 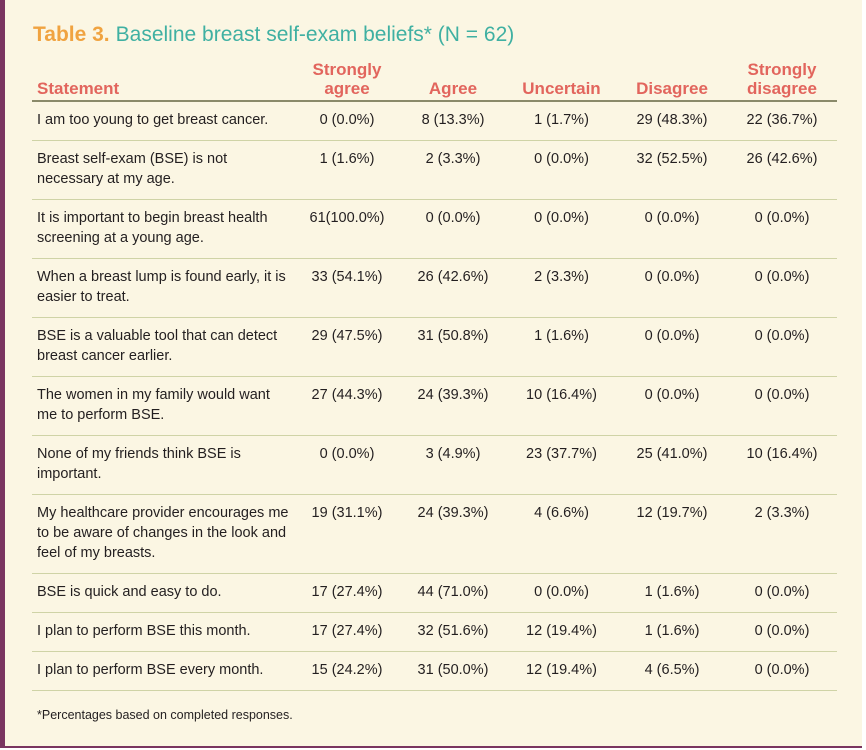 I want to click on header-agree: Agree, so click(x=453, y=81).